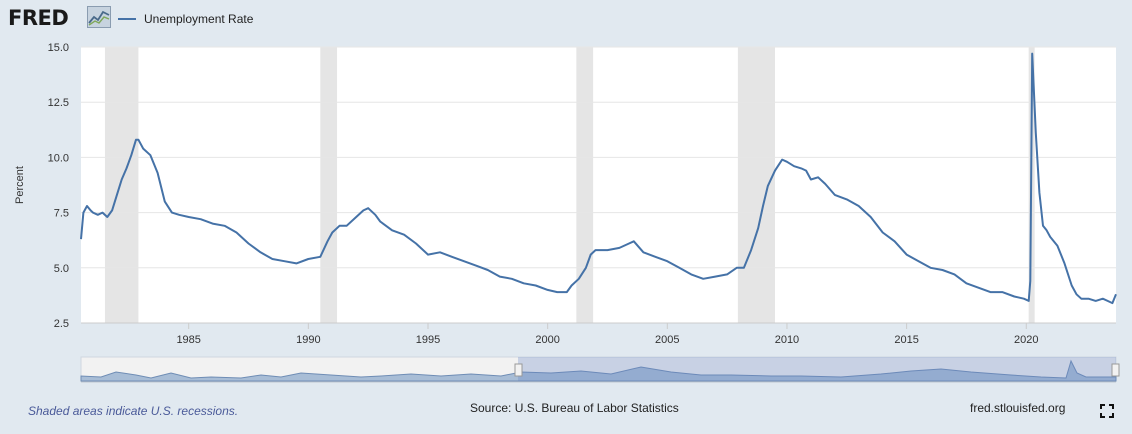 The height and width of the screenshot is (434, 1132). What do you see at coordinates (61, 269) in the screenshot?
I see `y-tick-label: 5.0` at bounding box center [61, 269].